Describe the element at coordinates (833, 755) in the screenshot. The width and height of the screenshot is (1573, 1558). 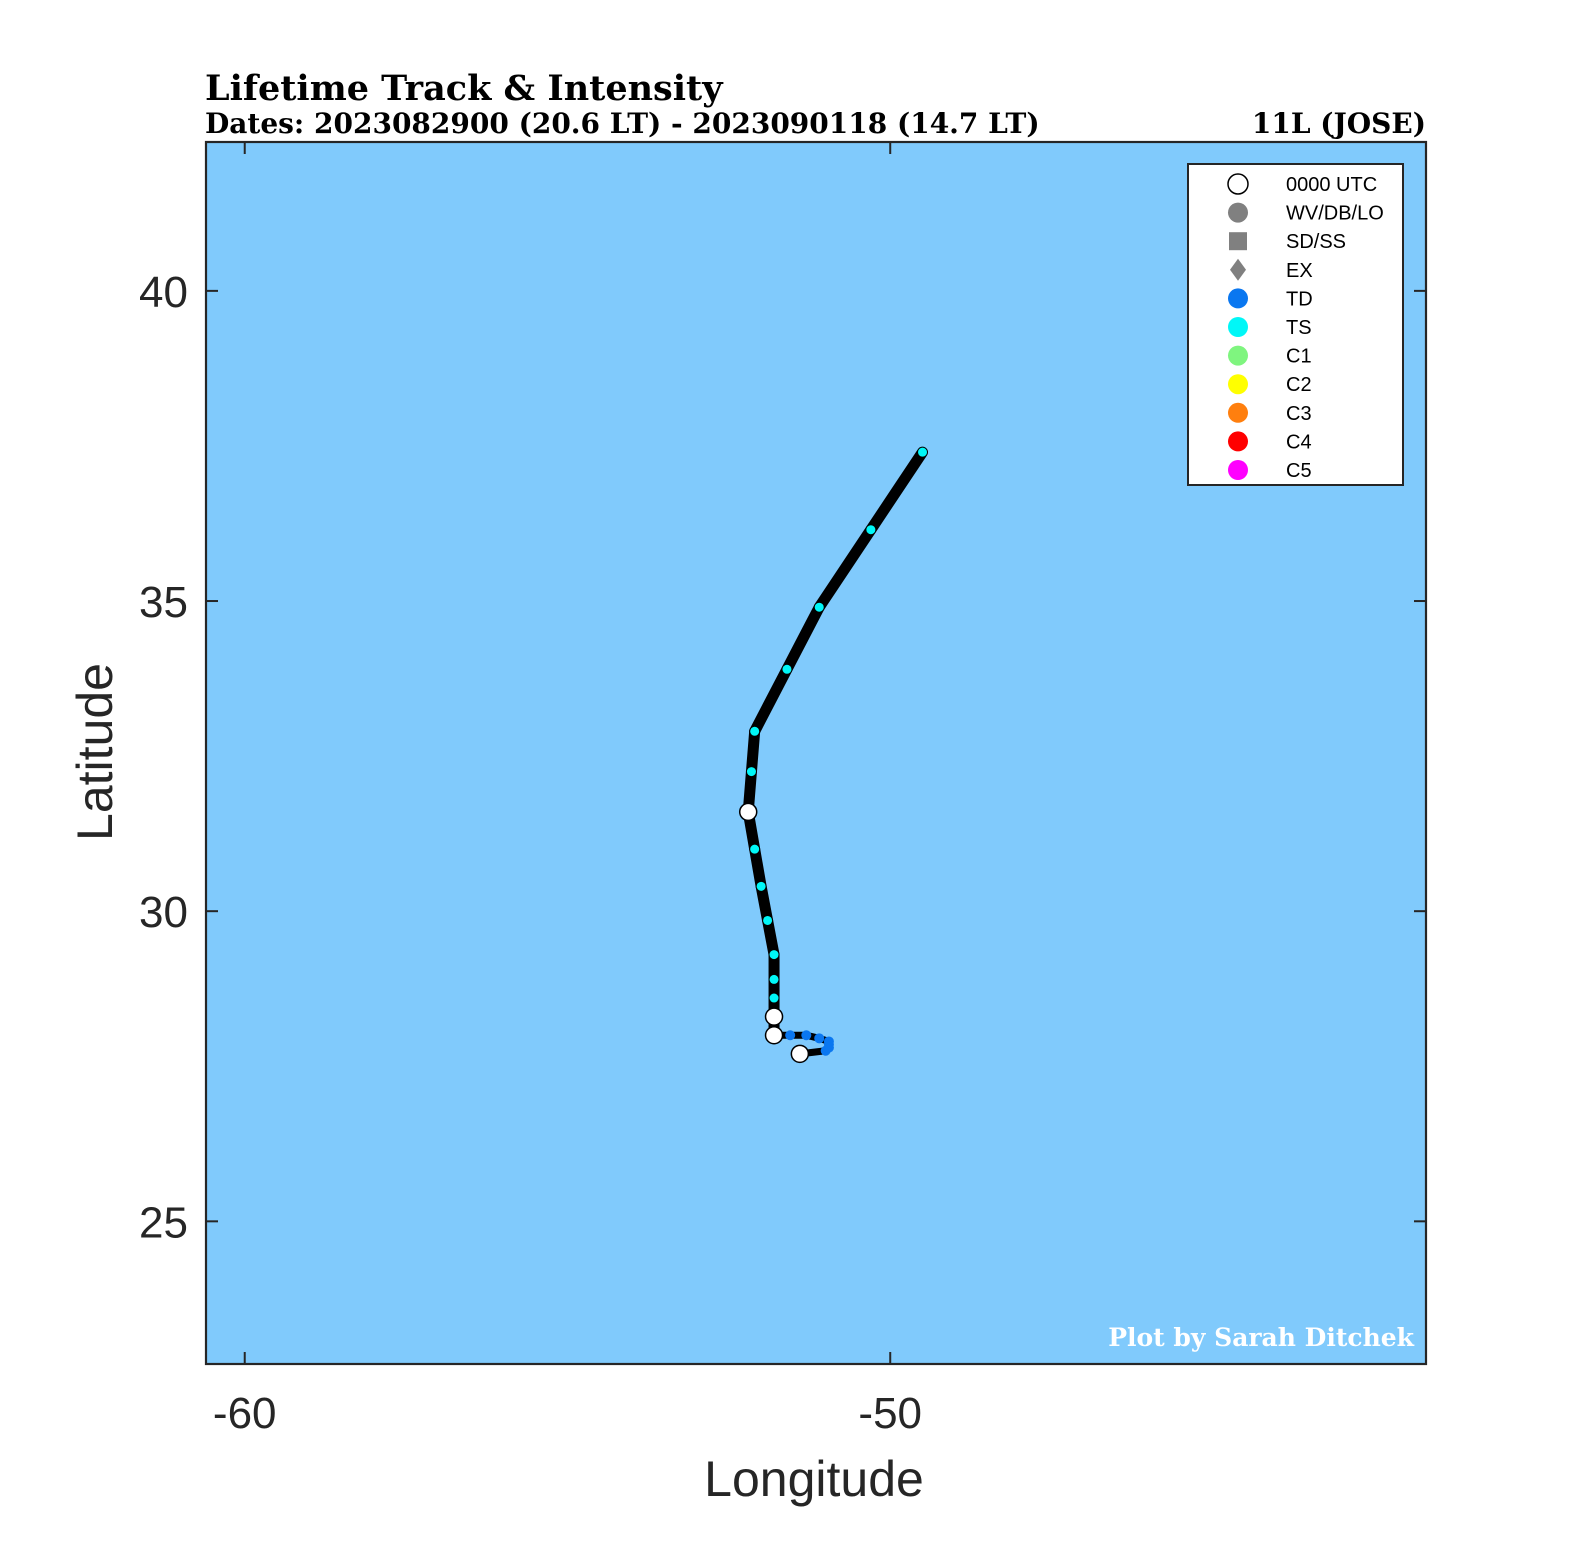
I see `track-layer` at that location.